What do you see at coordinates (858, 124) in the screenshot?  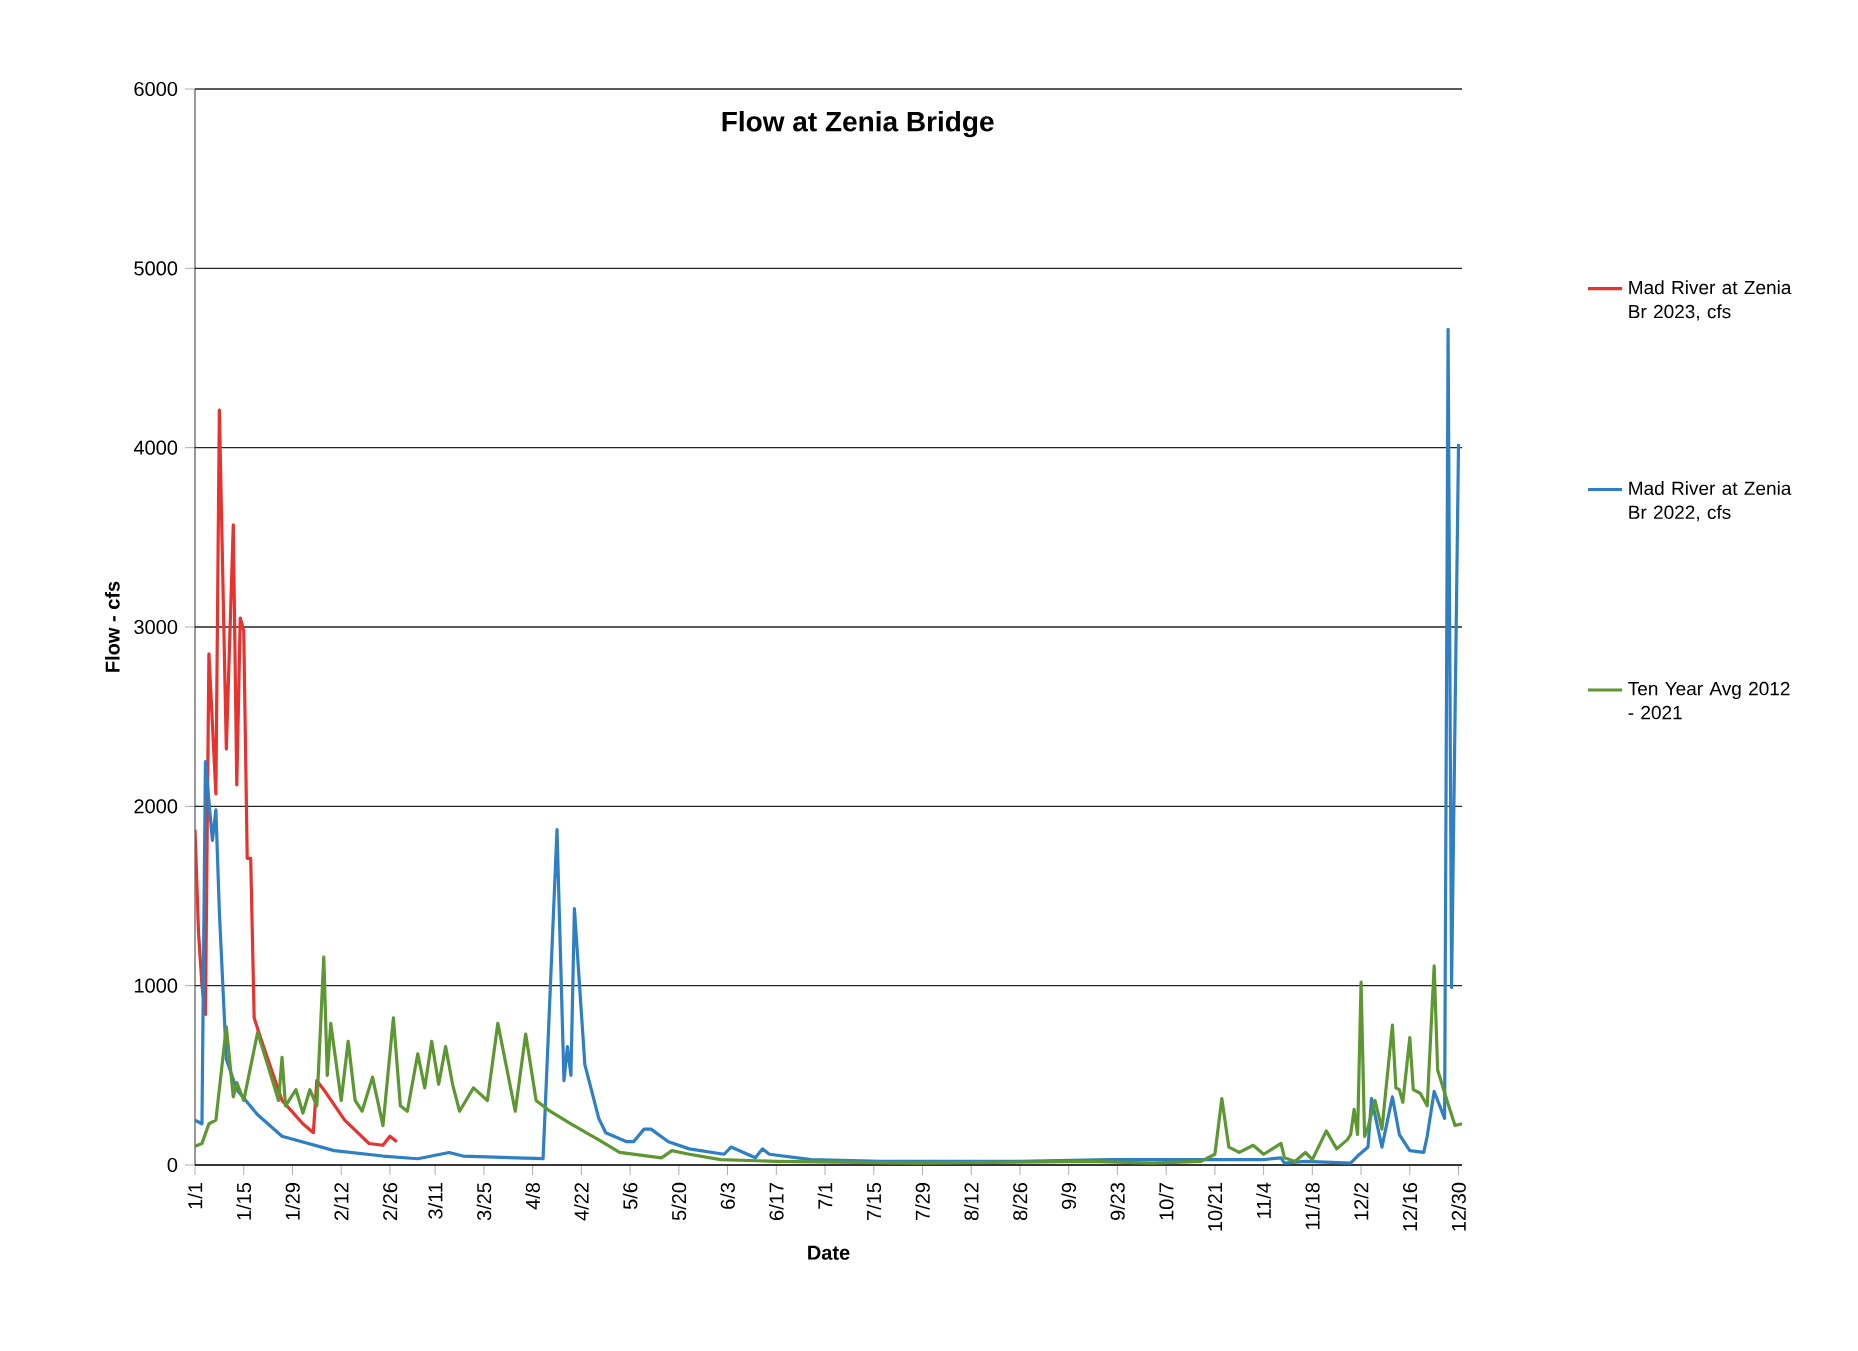 I see `text: Flow at Zenia Bridge` at bounding box center [858, 124].